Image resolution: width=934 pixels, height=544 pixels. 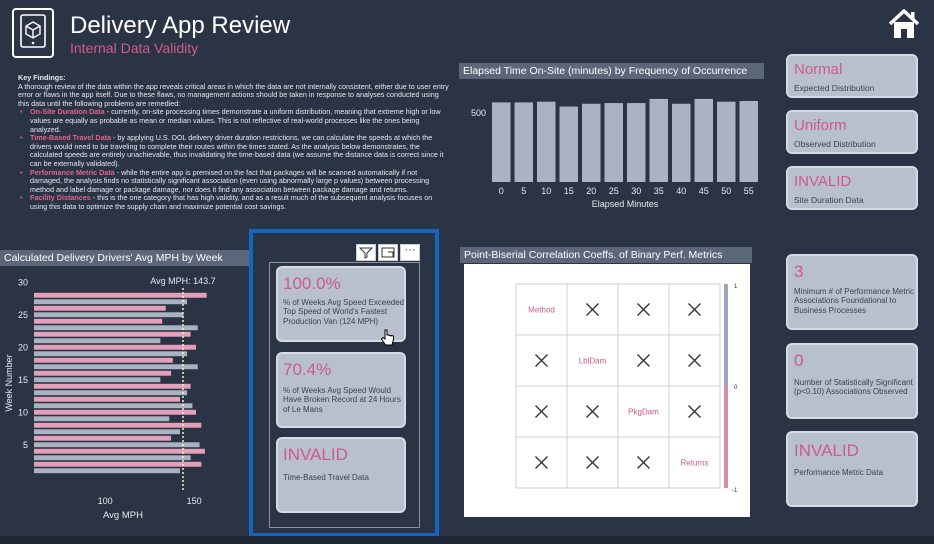 What do you see at coordinates (659, 191) in the screenshot?
I see `x-tick-label: 35` at bounding box center [659, 191].